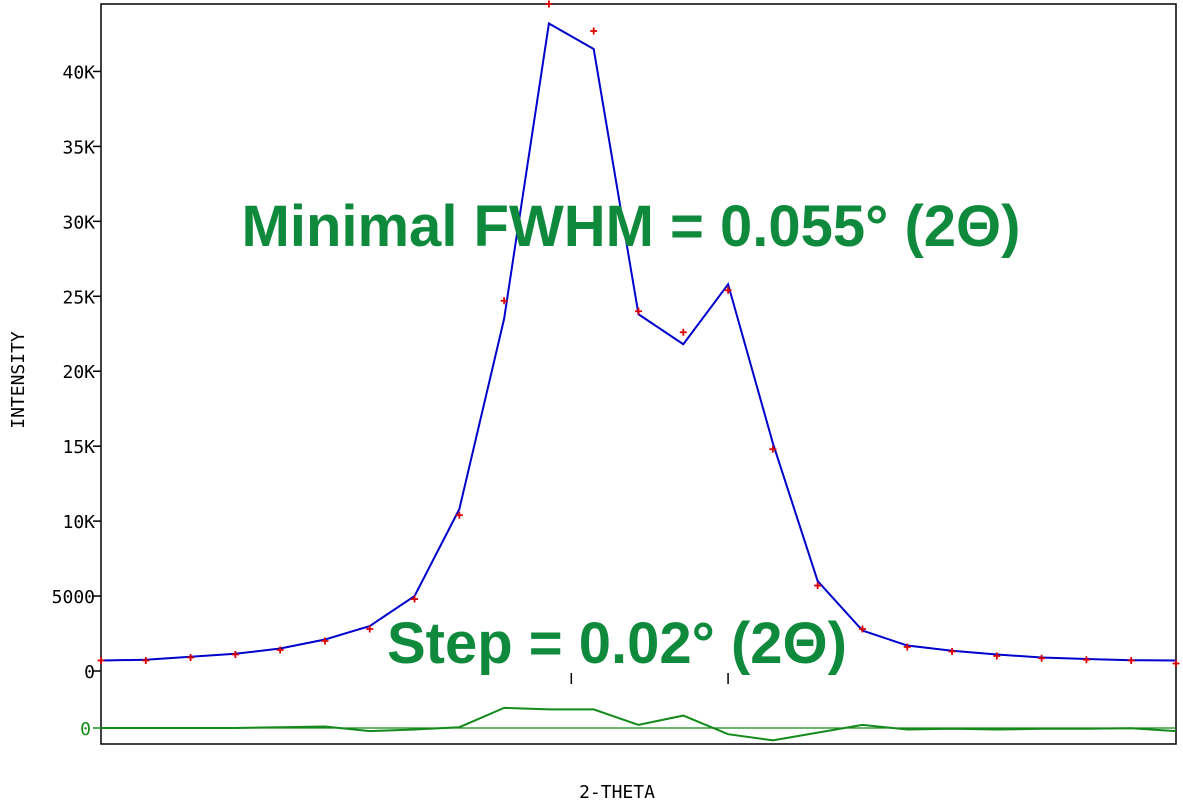  I want to click on y-axis: 0 5000 10K 15K 20K 25K 30K 35K 40K, so click(76, 372).